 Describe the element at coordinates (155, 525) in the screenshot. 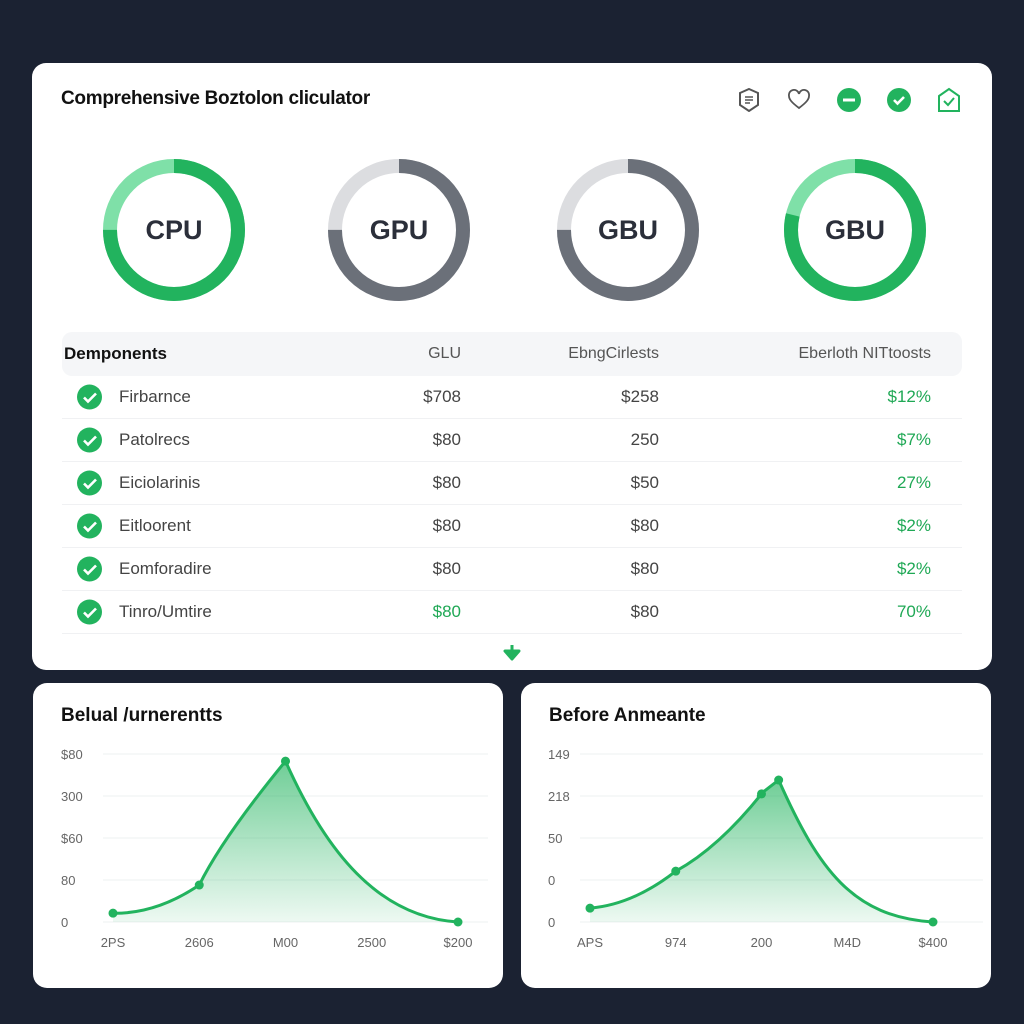

I see `component-name: Eitloorent` at that location.